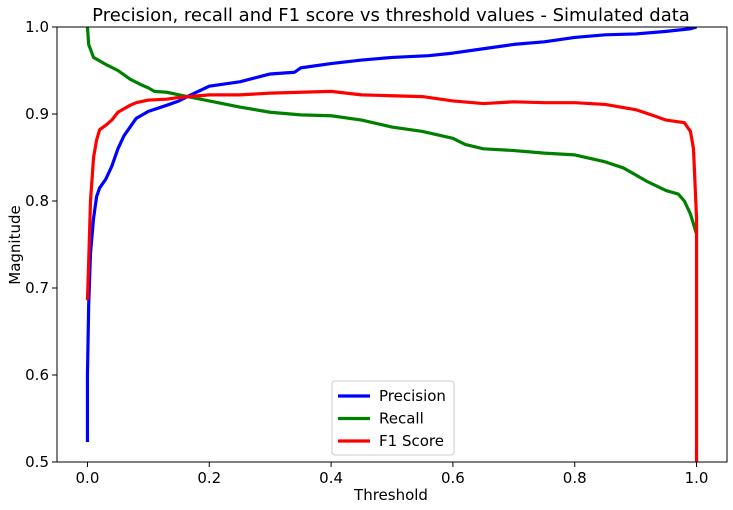  I want to click on legend: Precision Recall F1 Score, so click(393, 418).